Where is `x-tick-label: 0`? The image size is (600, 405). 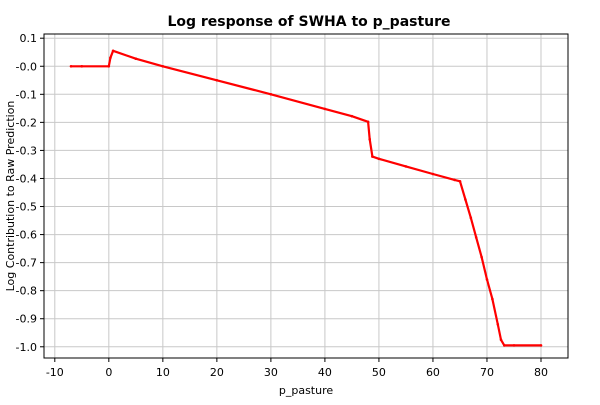 x-tick-label: 0 is located at coordinates (108, 372).